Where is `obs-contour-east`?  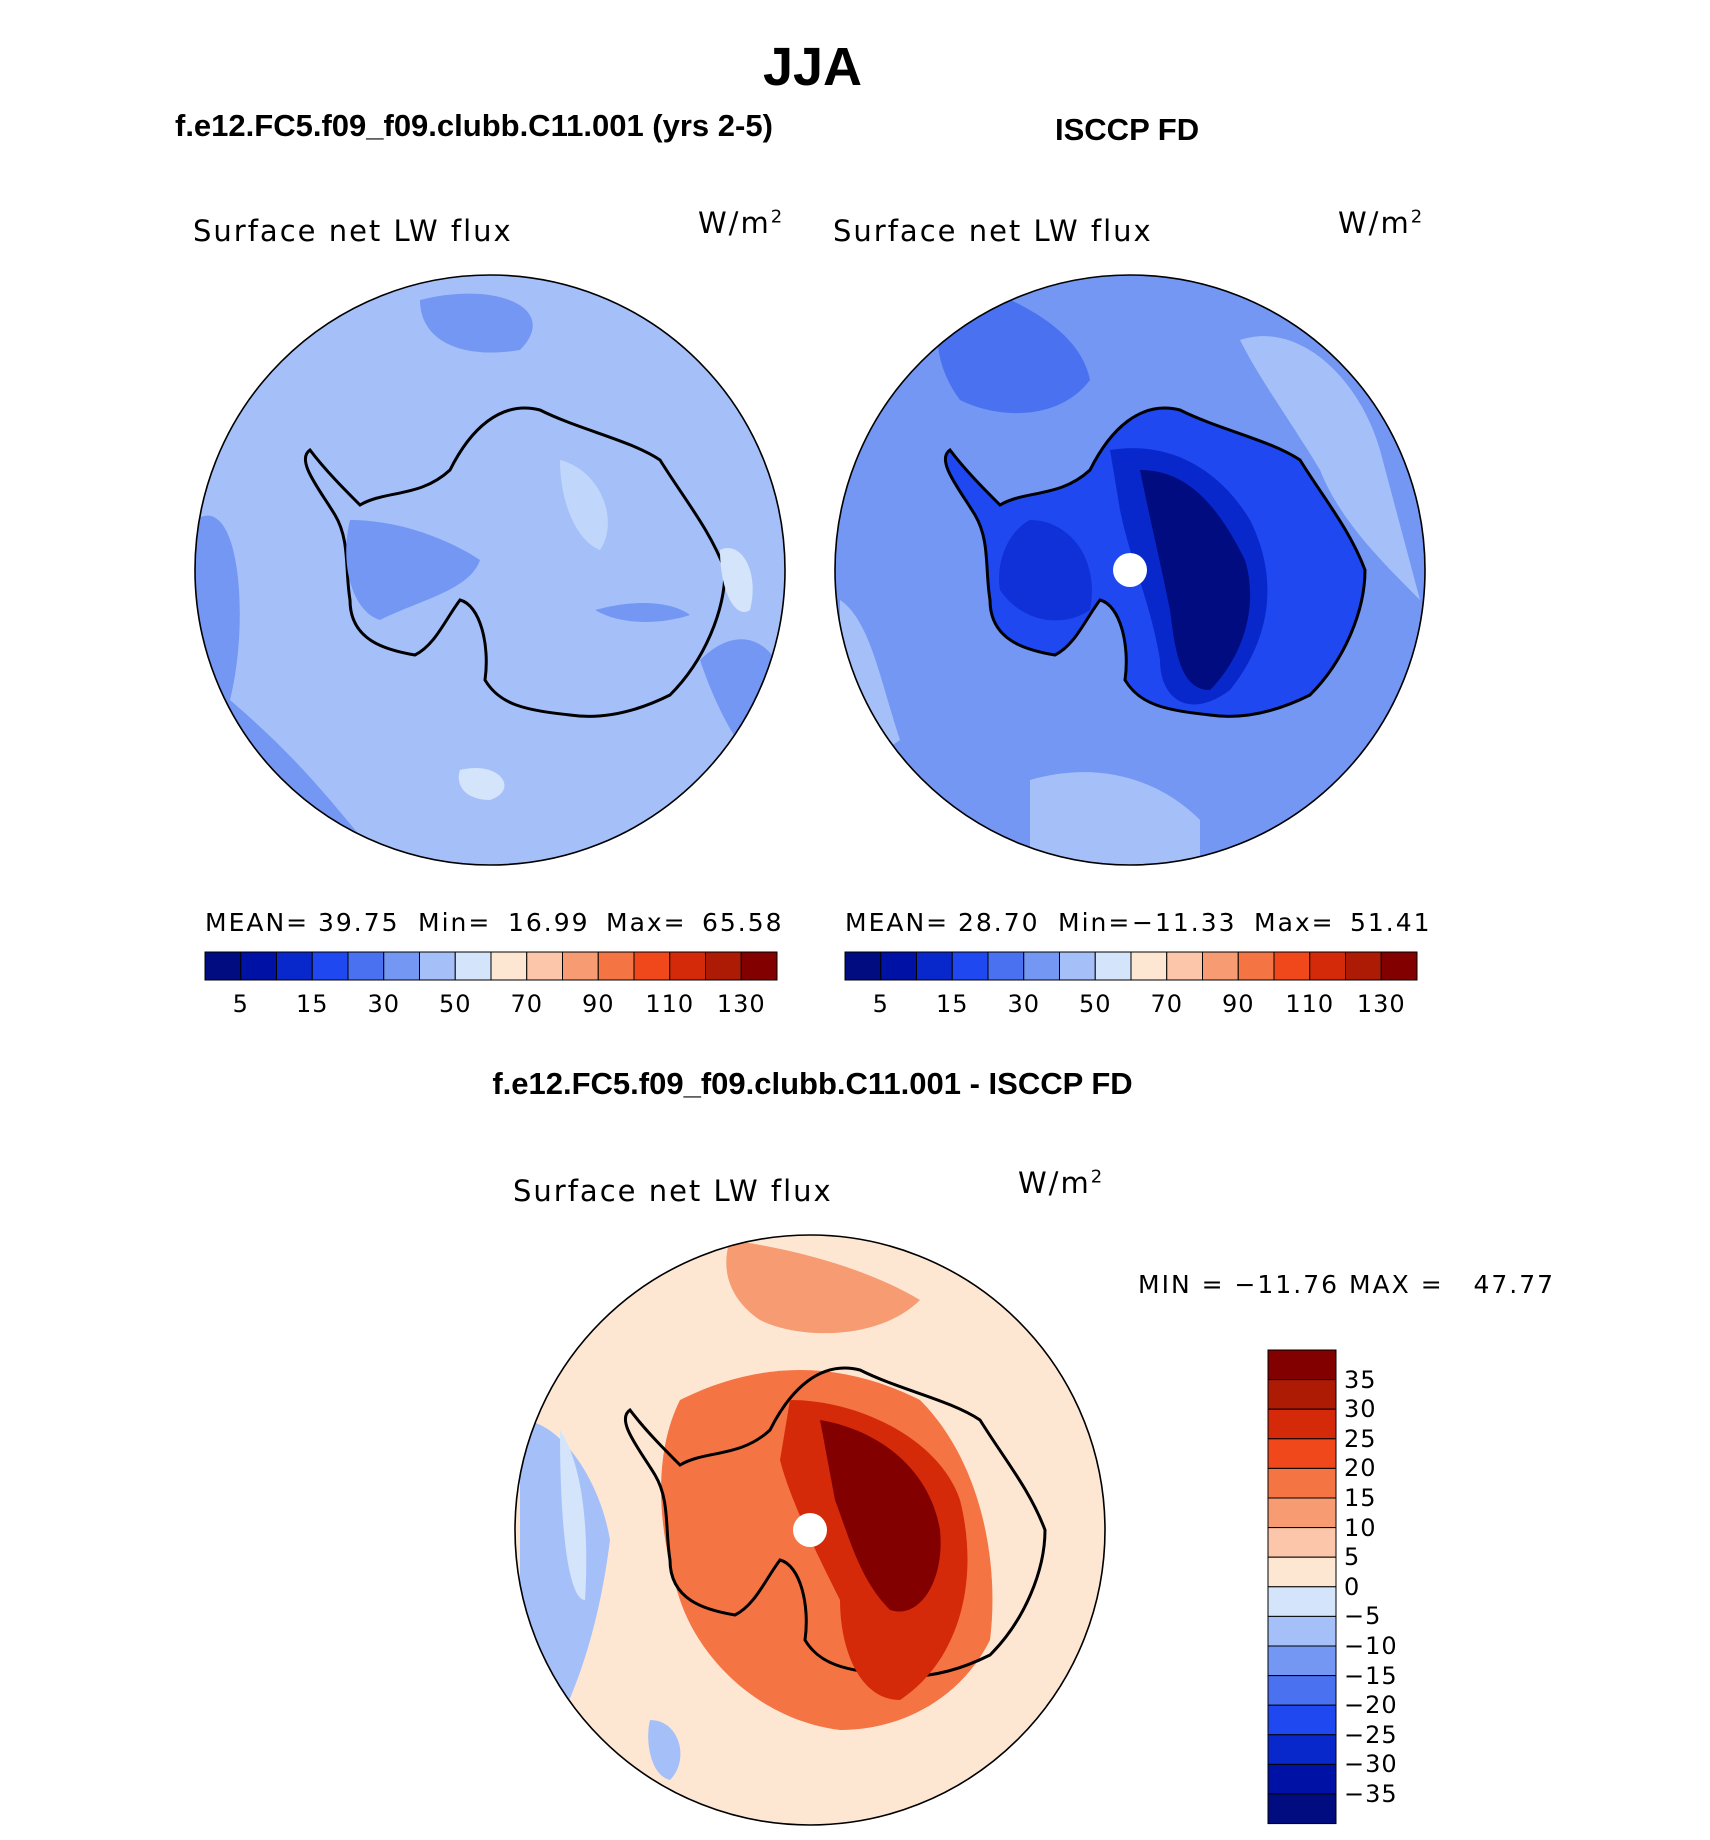 obs-contour-east is located at coordinates (1330, 468).